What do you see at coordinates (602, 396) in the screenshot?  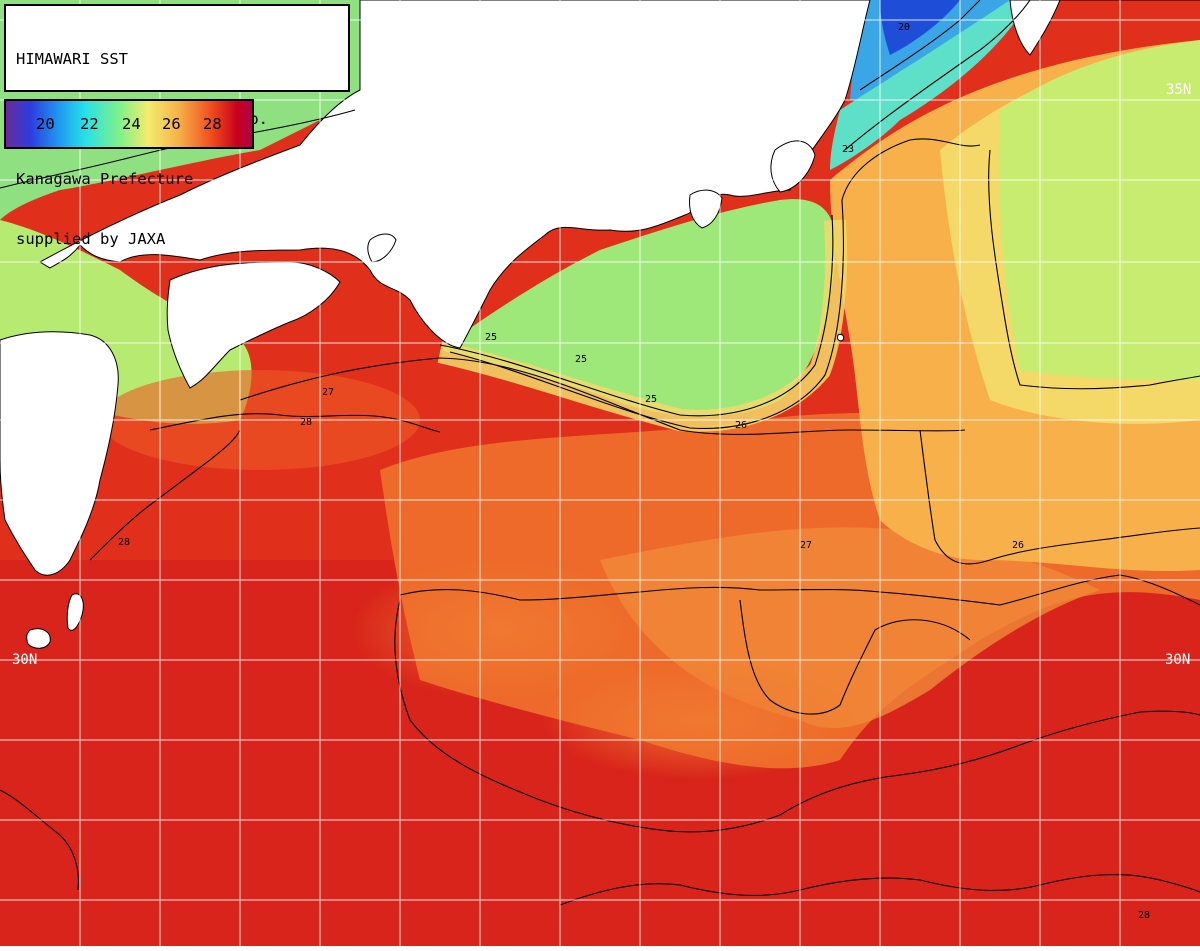 I see `contour-27-south` at bounding box center [602, 396].